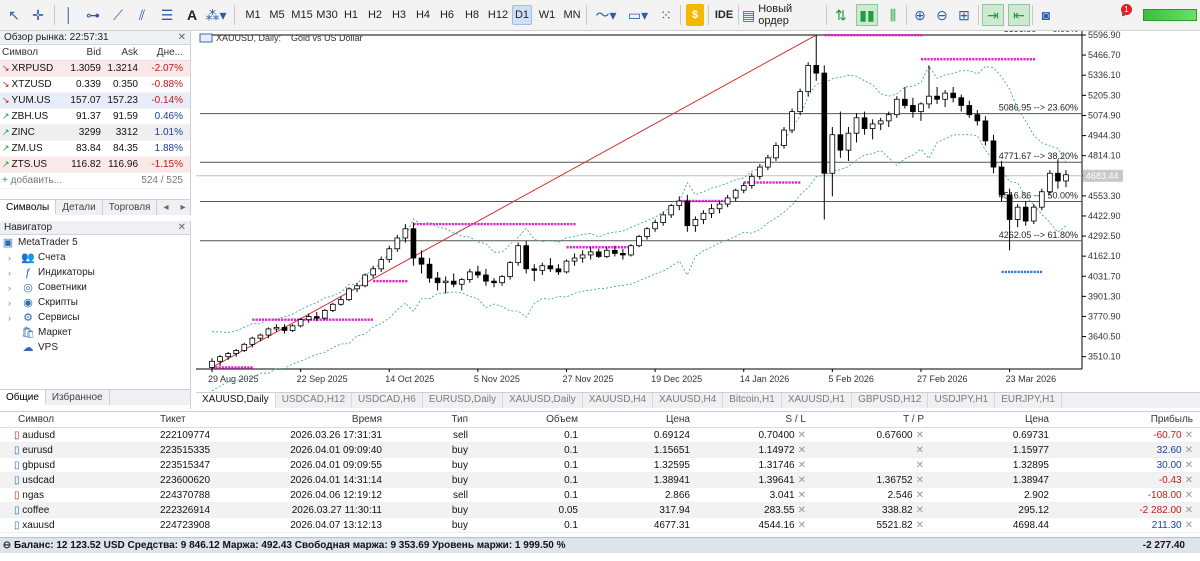 This screenshot has width=1200, height=561. Describe the element at coordinates (69, 15) in the screenshot. I see `vertical-line-button: │` at that location.